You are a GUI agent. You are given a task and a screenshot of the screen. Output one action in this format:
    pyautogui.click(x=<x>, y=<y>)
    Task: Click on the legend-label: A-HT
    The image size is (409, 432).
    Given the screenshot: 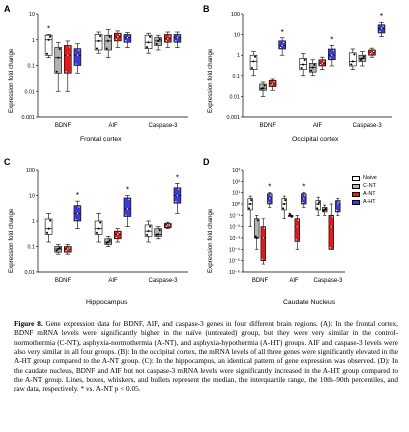 What is the action you would take?
    pyautogui.click(x=369, y=202)
    